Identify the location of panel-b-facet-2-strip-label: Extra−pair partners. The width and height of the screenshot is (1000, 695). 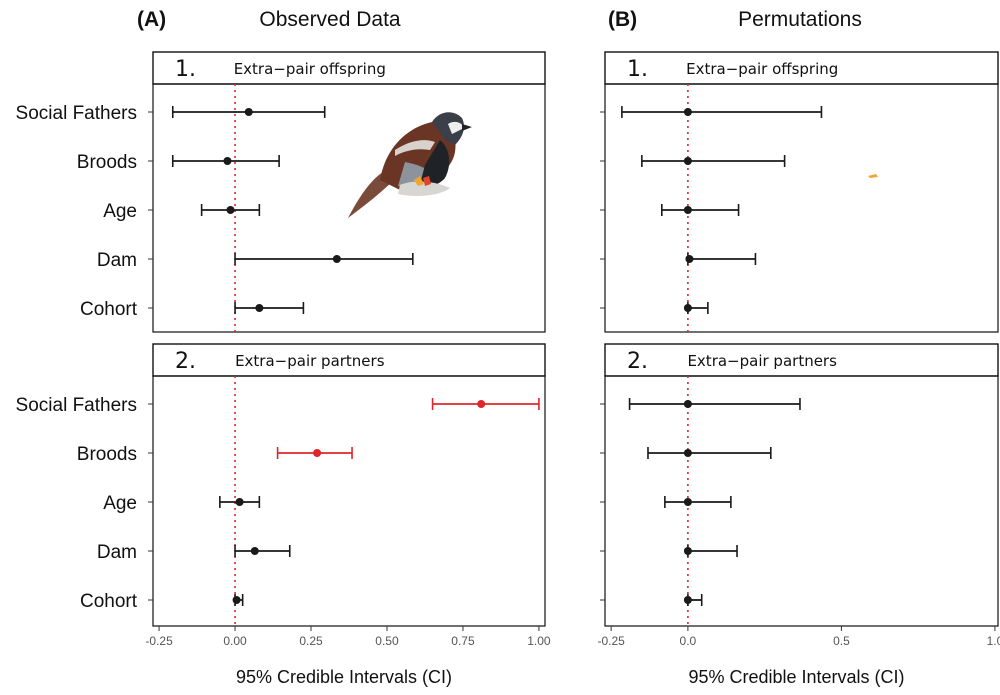
(762, 361).